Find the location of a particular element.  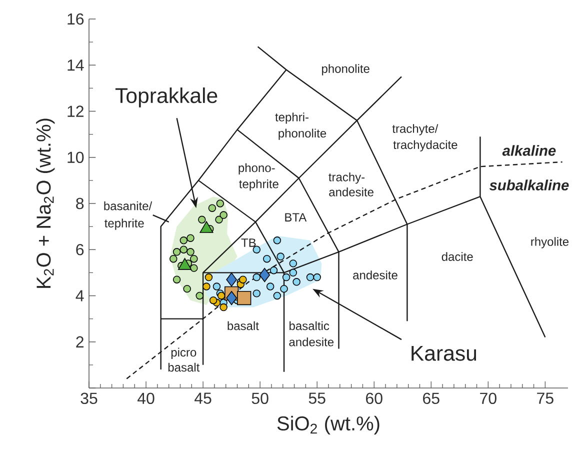

y-tick-label: 10 is located at coordinates (76, 158).